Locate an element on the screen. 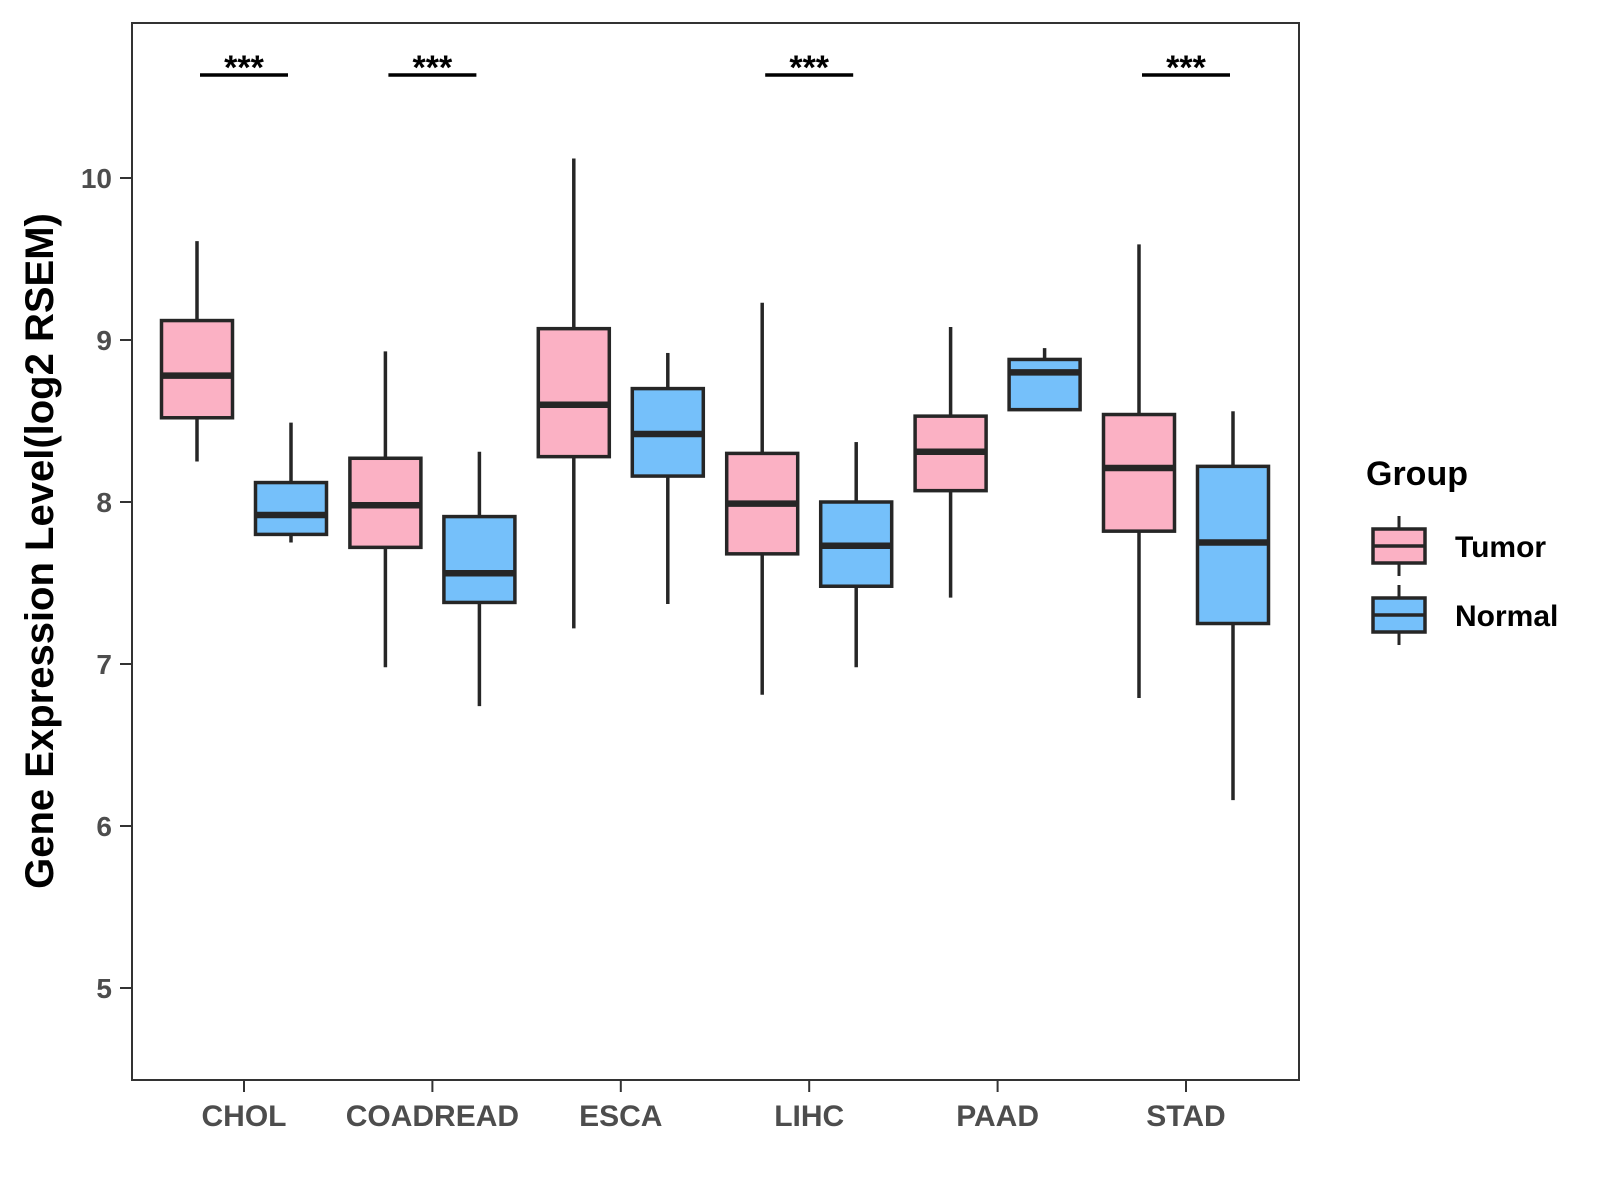 This screenshot has width=1600, height=1200. box-tumor-stad is located at coordinates (1139, 471).